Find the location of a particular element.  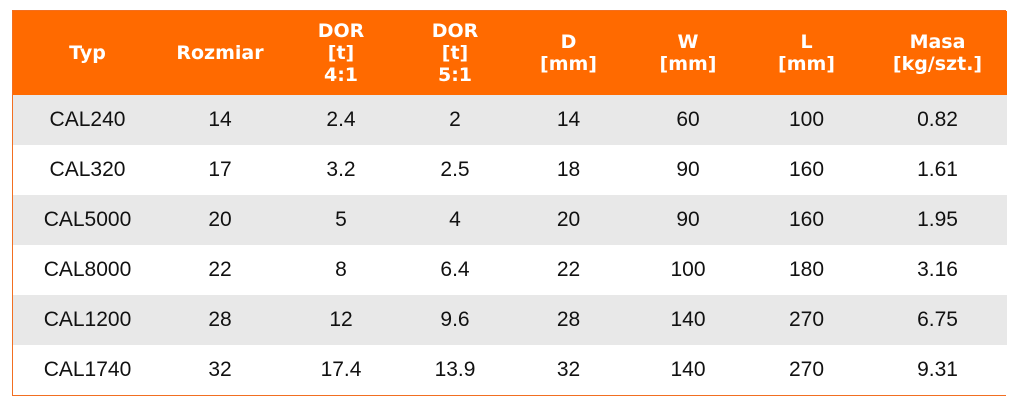

cell-dor-4-1: 8 is located at coordinates (341, 270).